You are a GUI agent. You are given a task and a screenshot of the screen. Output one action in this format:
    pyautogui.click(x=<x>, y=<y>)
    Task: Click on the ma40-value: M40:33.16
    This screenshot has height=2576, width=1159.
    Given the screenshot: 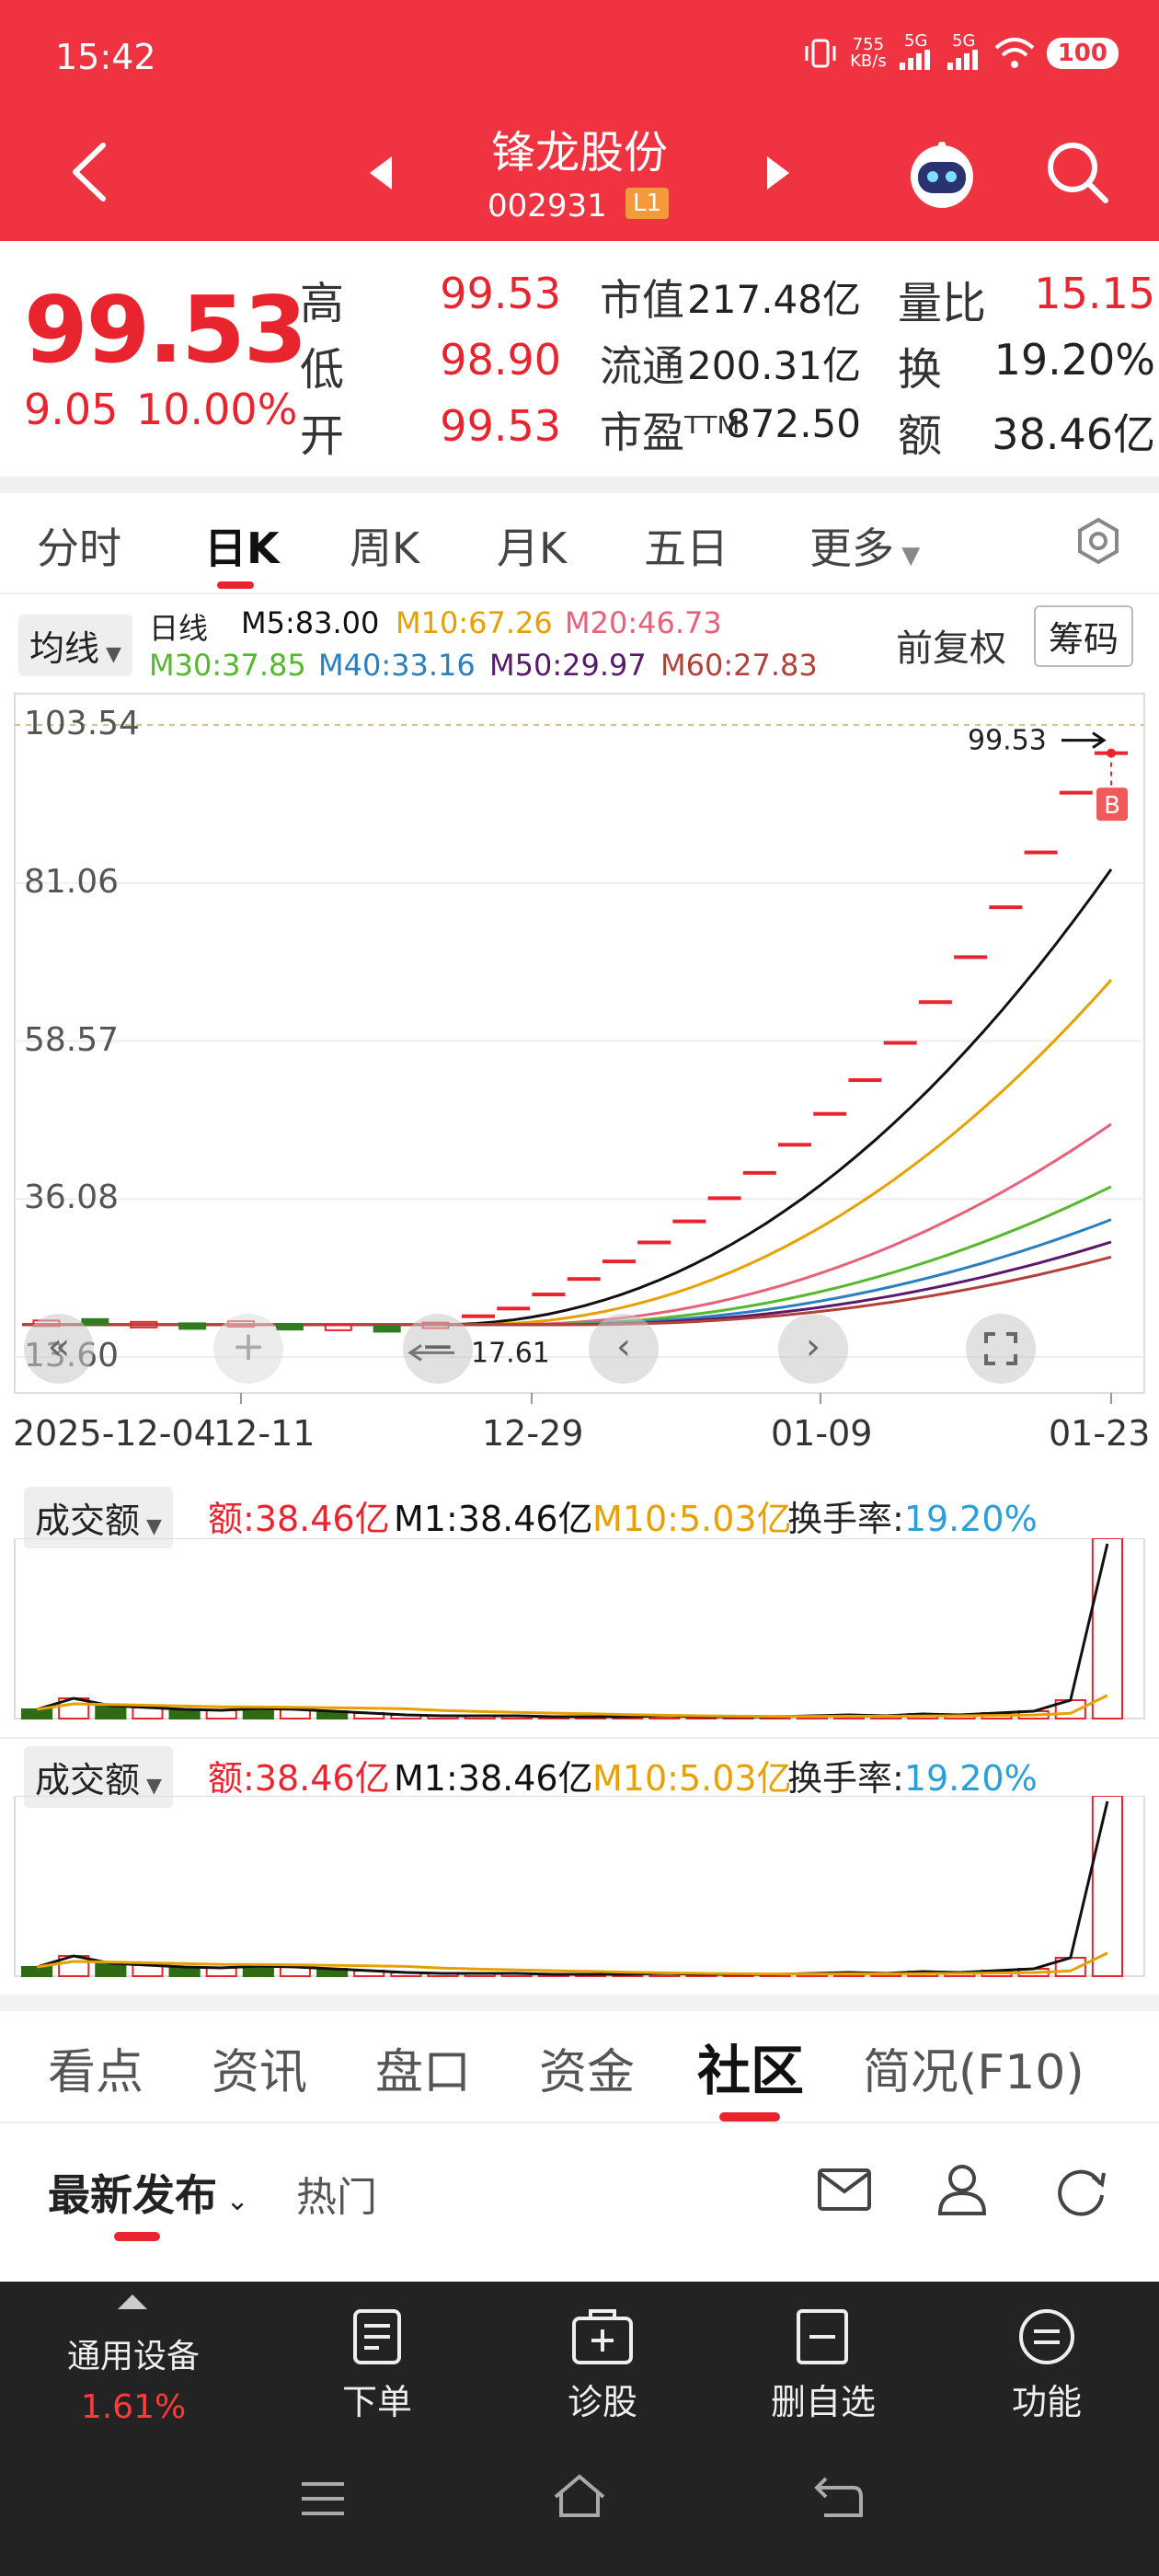 What is the action you would take?
    pyautogui.click(x=397, y=665)
    